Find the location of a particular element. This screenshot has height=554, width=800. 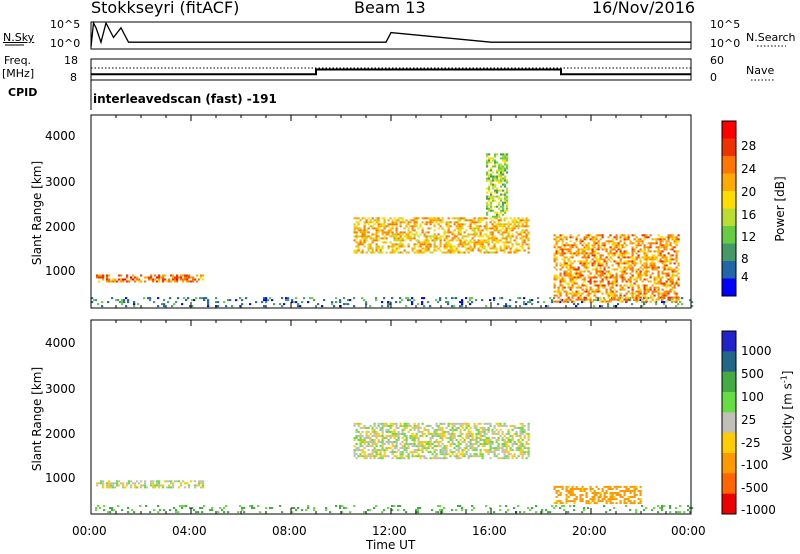

power-cbar-tick-8: 8 is located at coordinates (745, 259).